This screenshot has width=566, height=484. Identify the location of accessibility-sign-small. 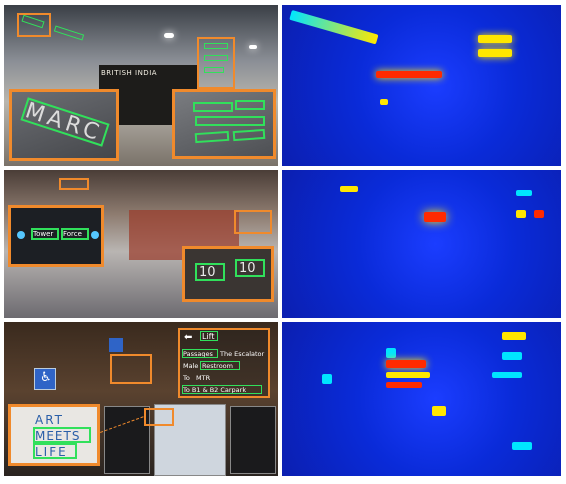
(116, 345).